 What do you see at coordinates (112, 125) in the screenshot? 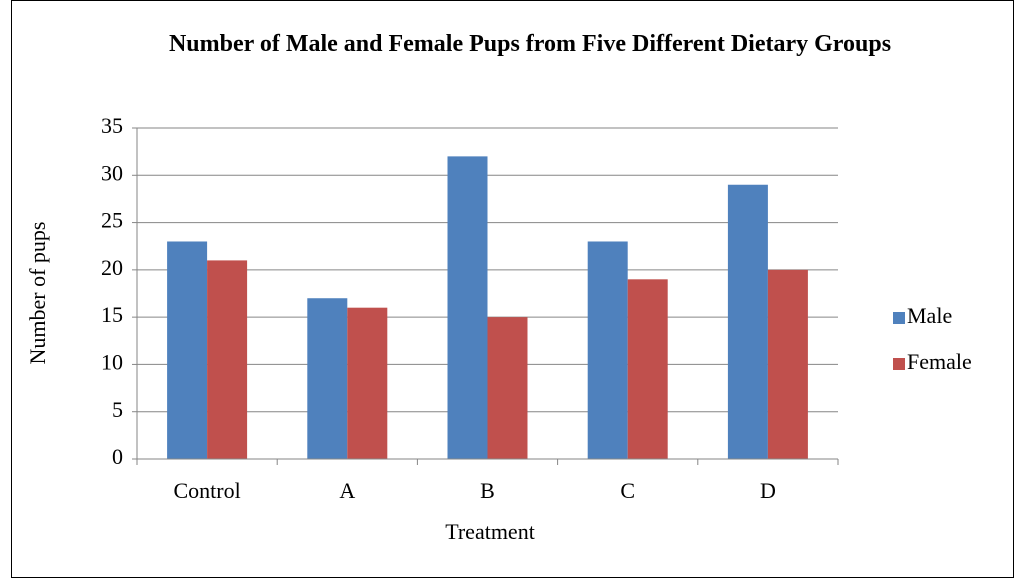
I see `y-tick-label: 35` at bounding box center [112, 125].